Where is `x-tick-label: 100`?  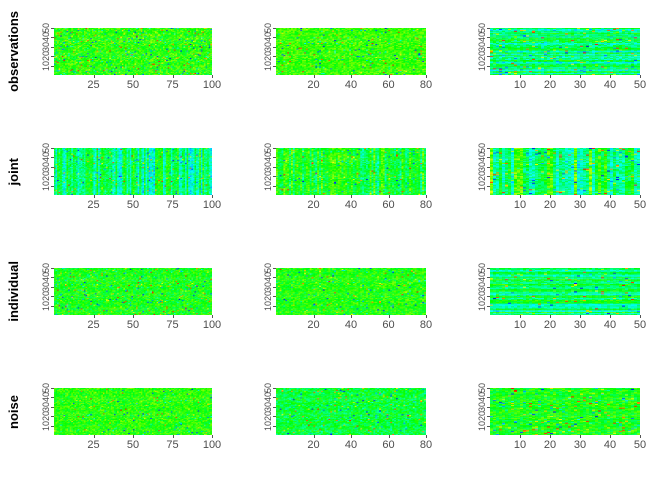
x-tick-label: 100 is located at coordinates (212, 85).